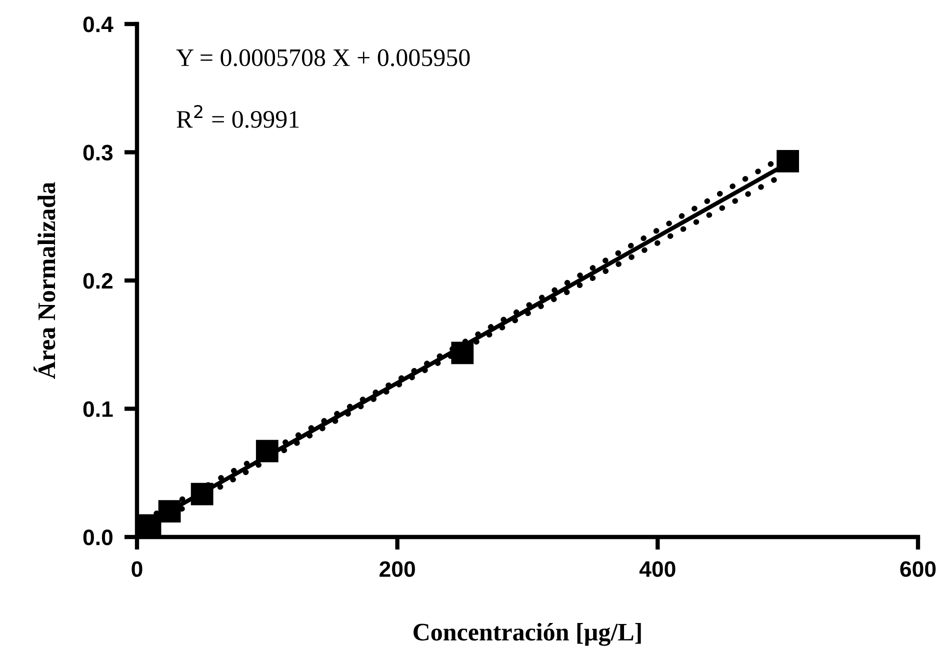  I want to click on annotation: R$^{2}$ = 0.9991, so click(237, 116).